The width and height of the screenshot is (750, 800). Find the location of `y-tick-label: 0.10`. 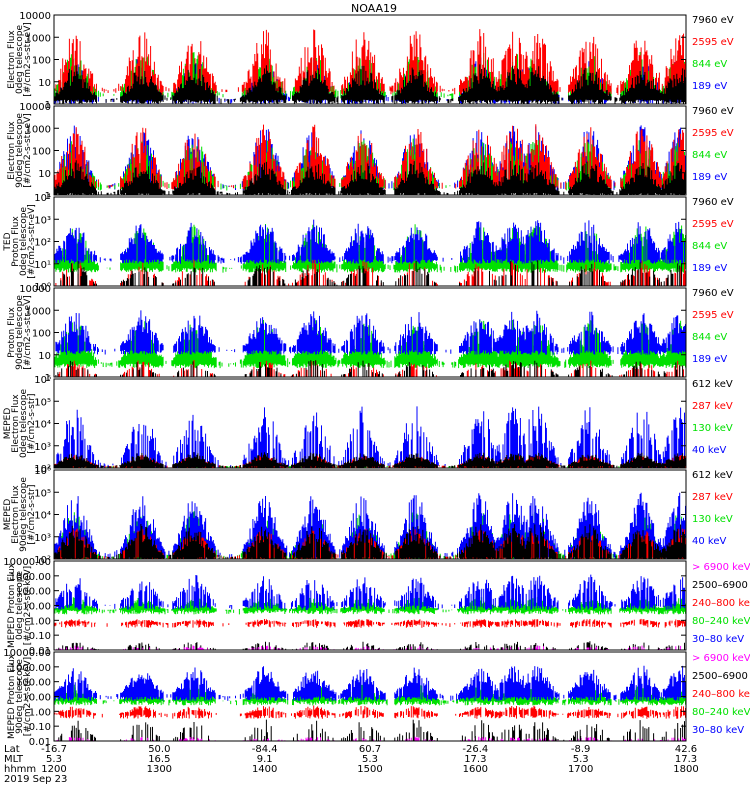

y-tick-label: 0.10 is located at coordinates (40, 727).